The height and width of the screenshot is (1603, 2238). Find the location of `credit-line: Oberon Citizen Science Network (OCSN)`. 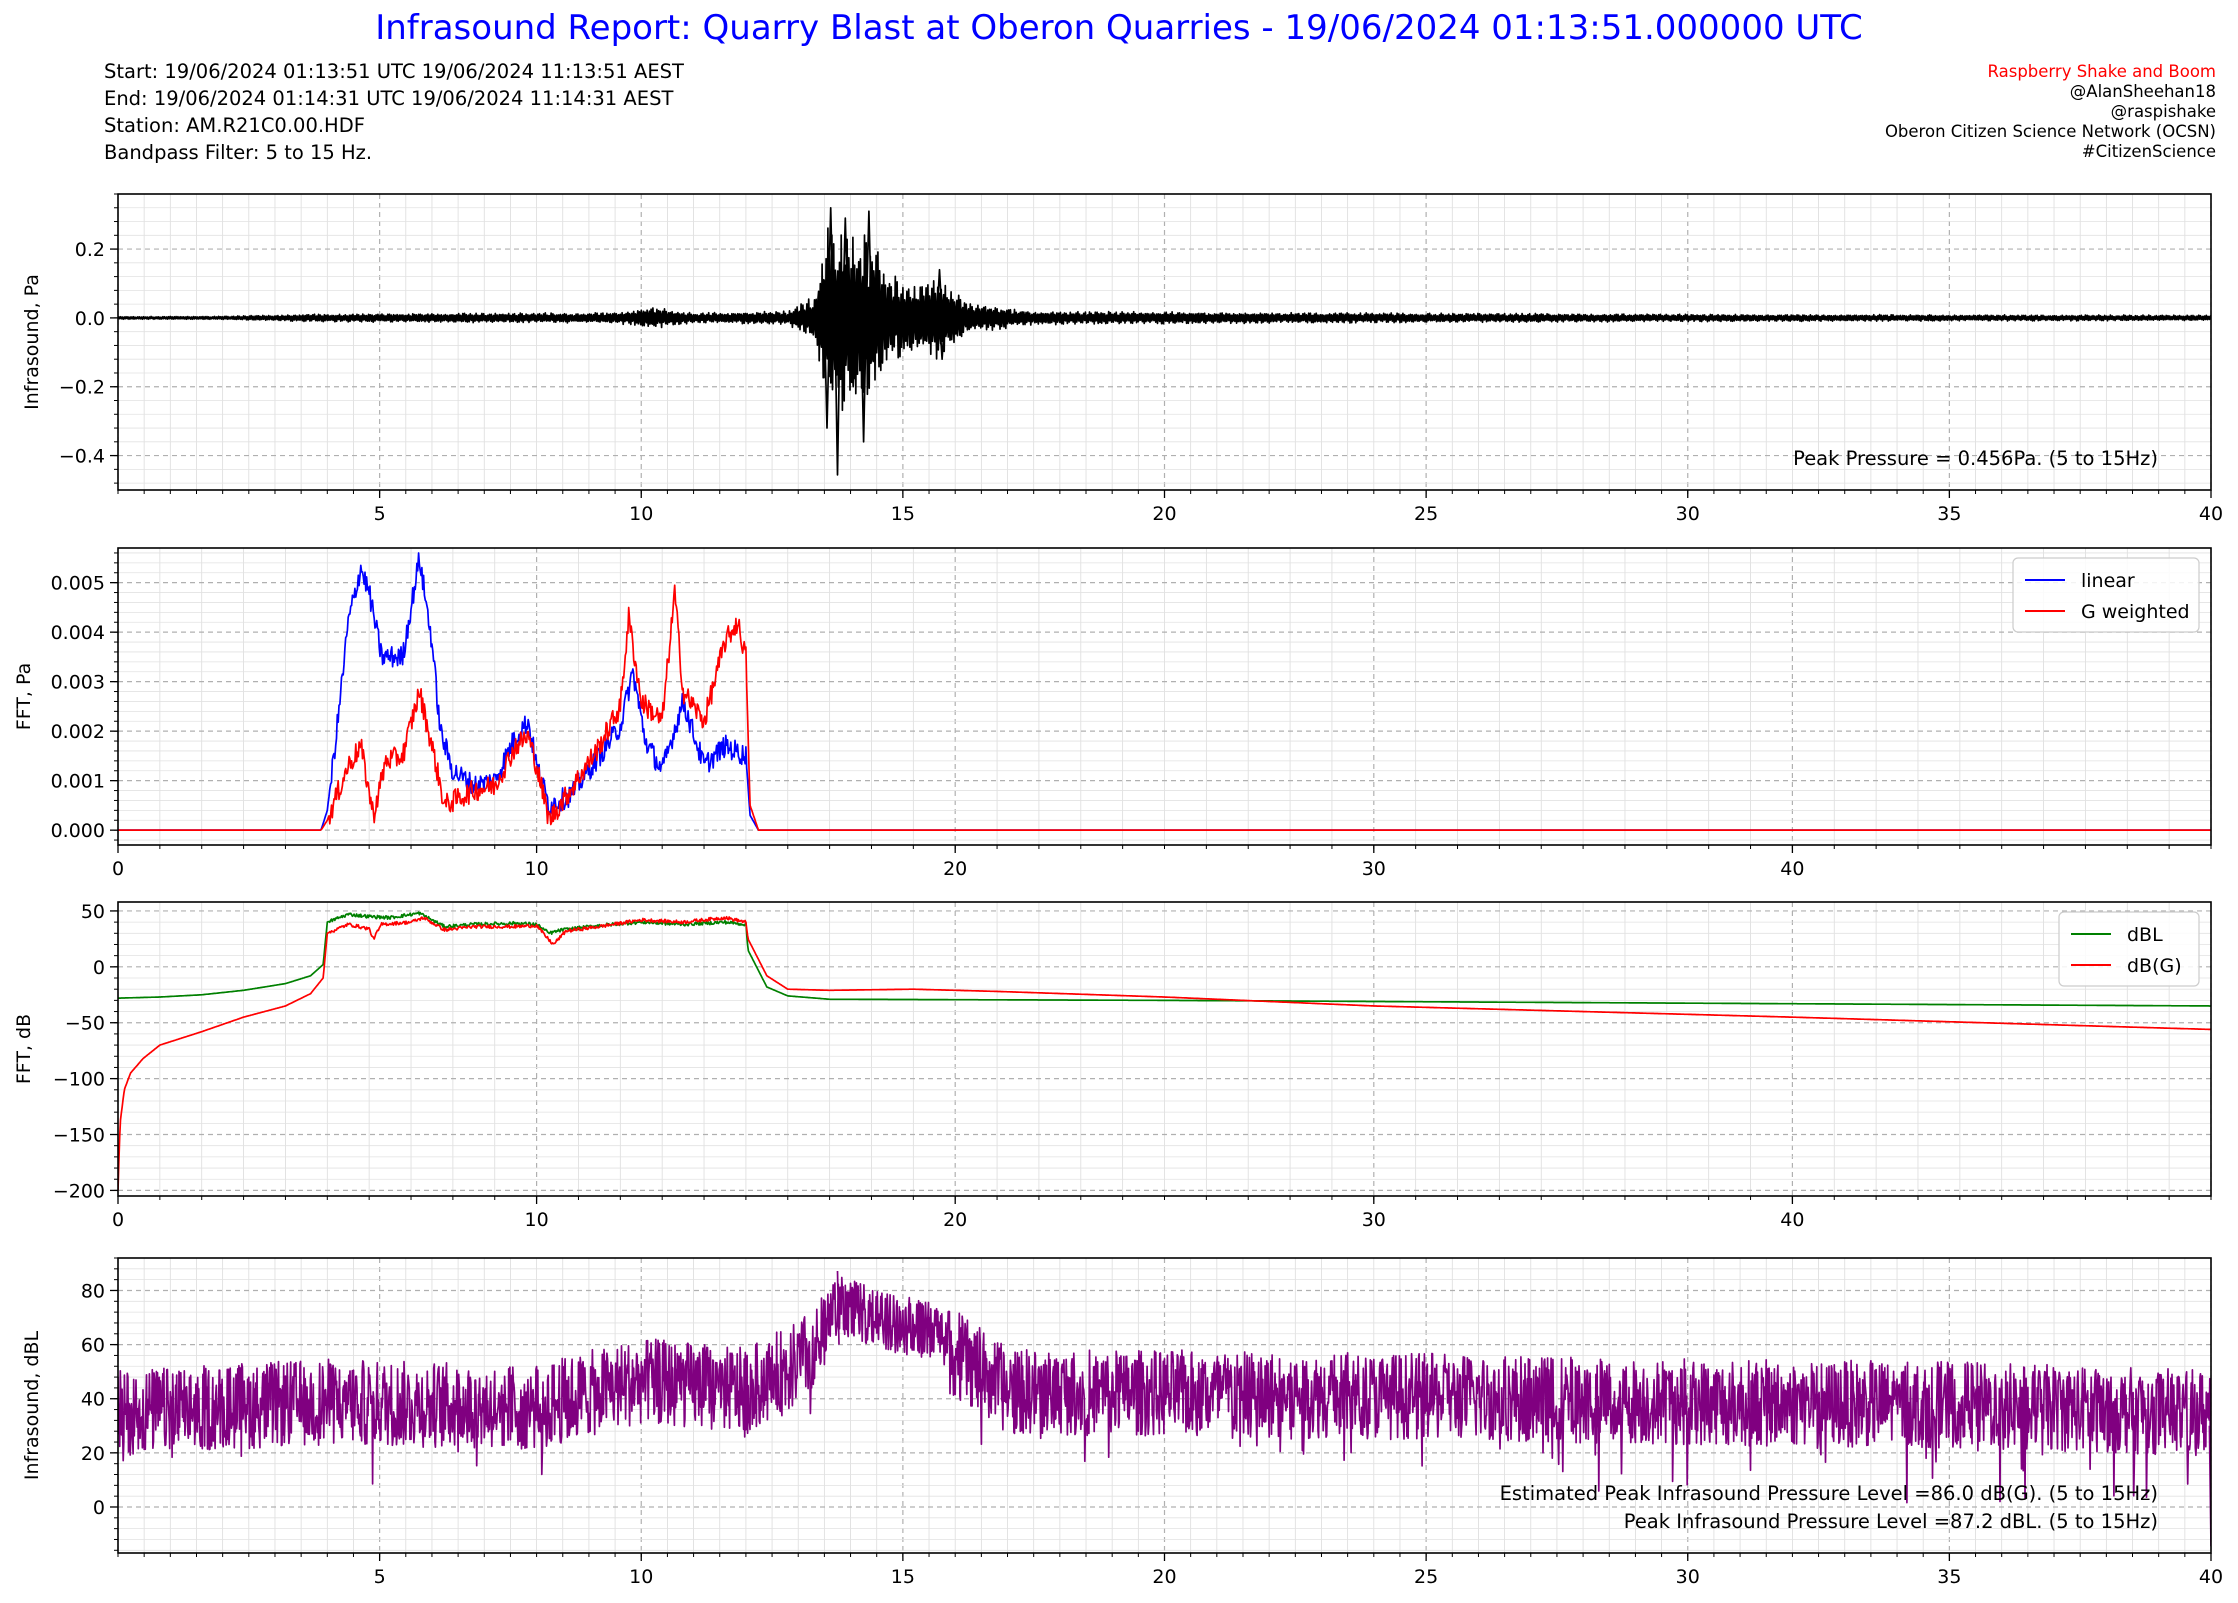

credit-line: Oberon Citizen Science Network (OCSN) is located at coordinates (2050, 131).